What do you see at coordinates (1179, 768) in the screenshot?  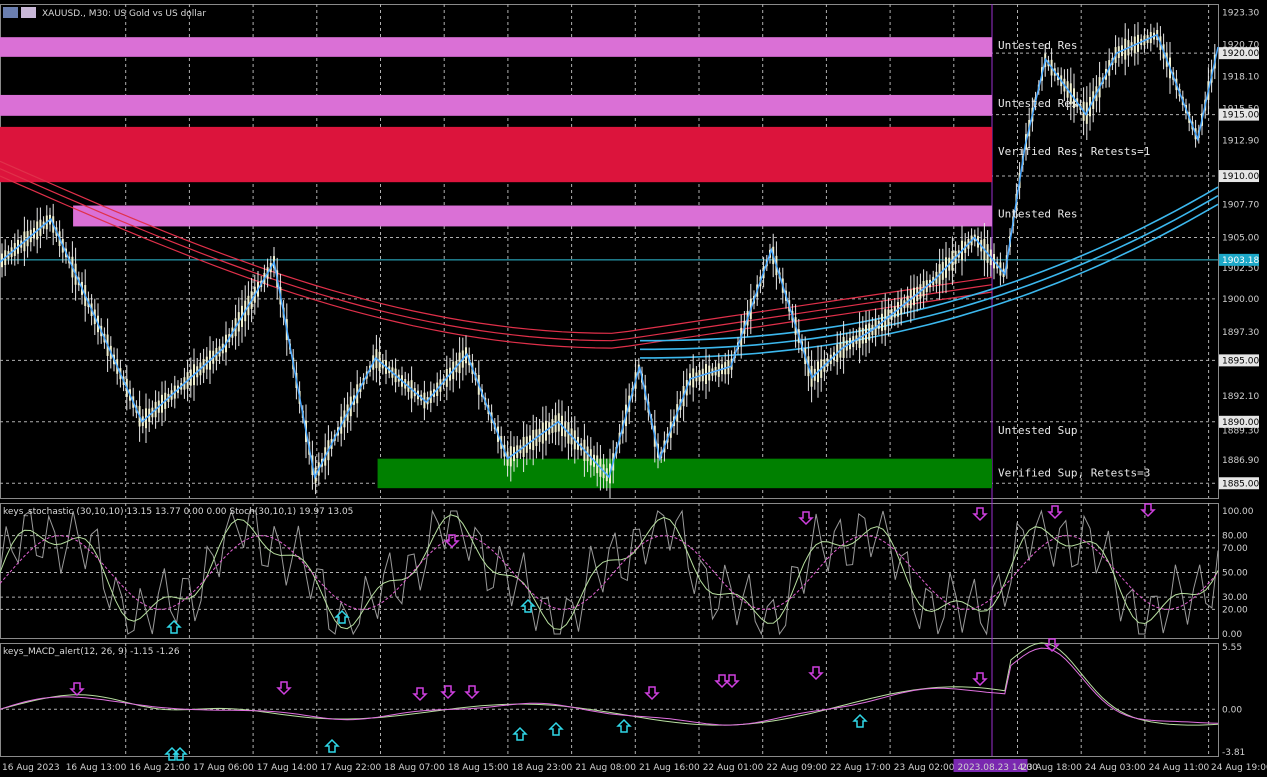 I see `time-axis-label: 24 Aug 11:00` at bounding box center [1179, 768].